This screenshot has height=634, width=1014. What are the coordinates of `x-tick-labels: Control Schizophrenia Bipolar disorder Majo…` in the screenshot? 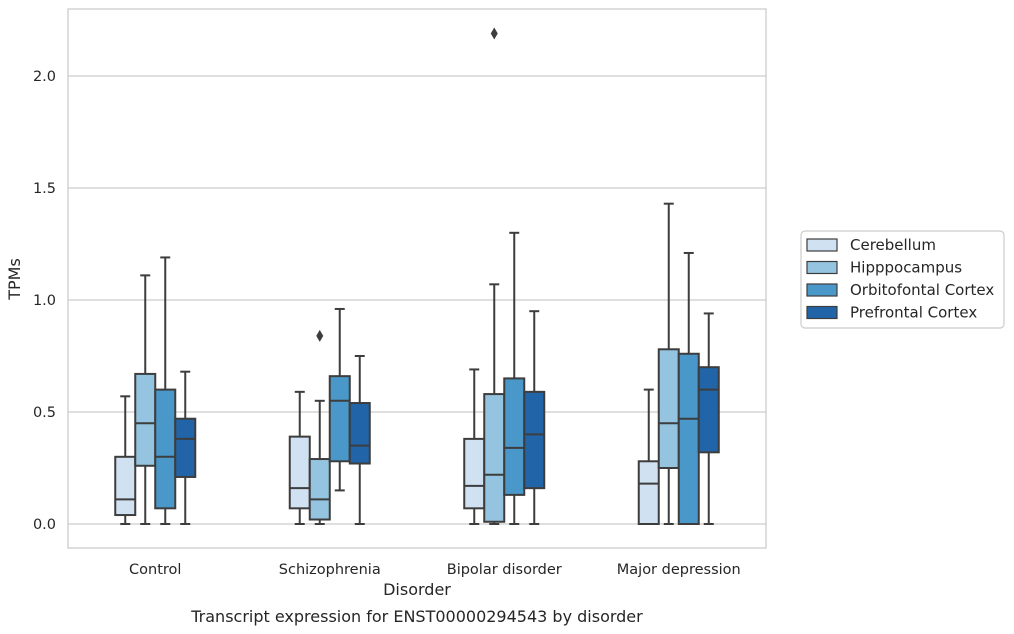 It's located at (435, 570).